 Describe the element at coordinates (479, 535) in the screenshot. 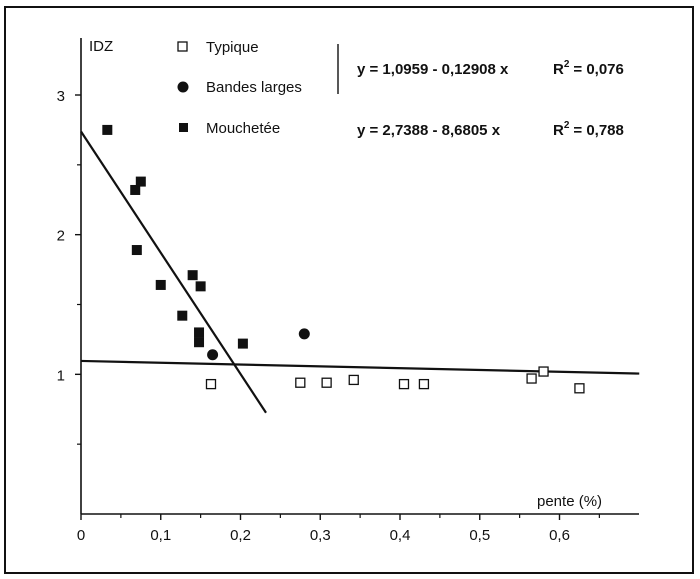

I see `x-tick-label-5: 0,5` at that location.